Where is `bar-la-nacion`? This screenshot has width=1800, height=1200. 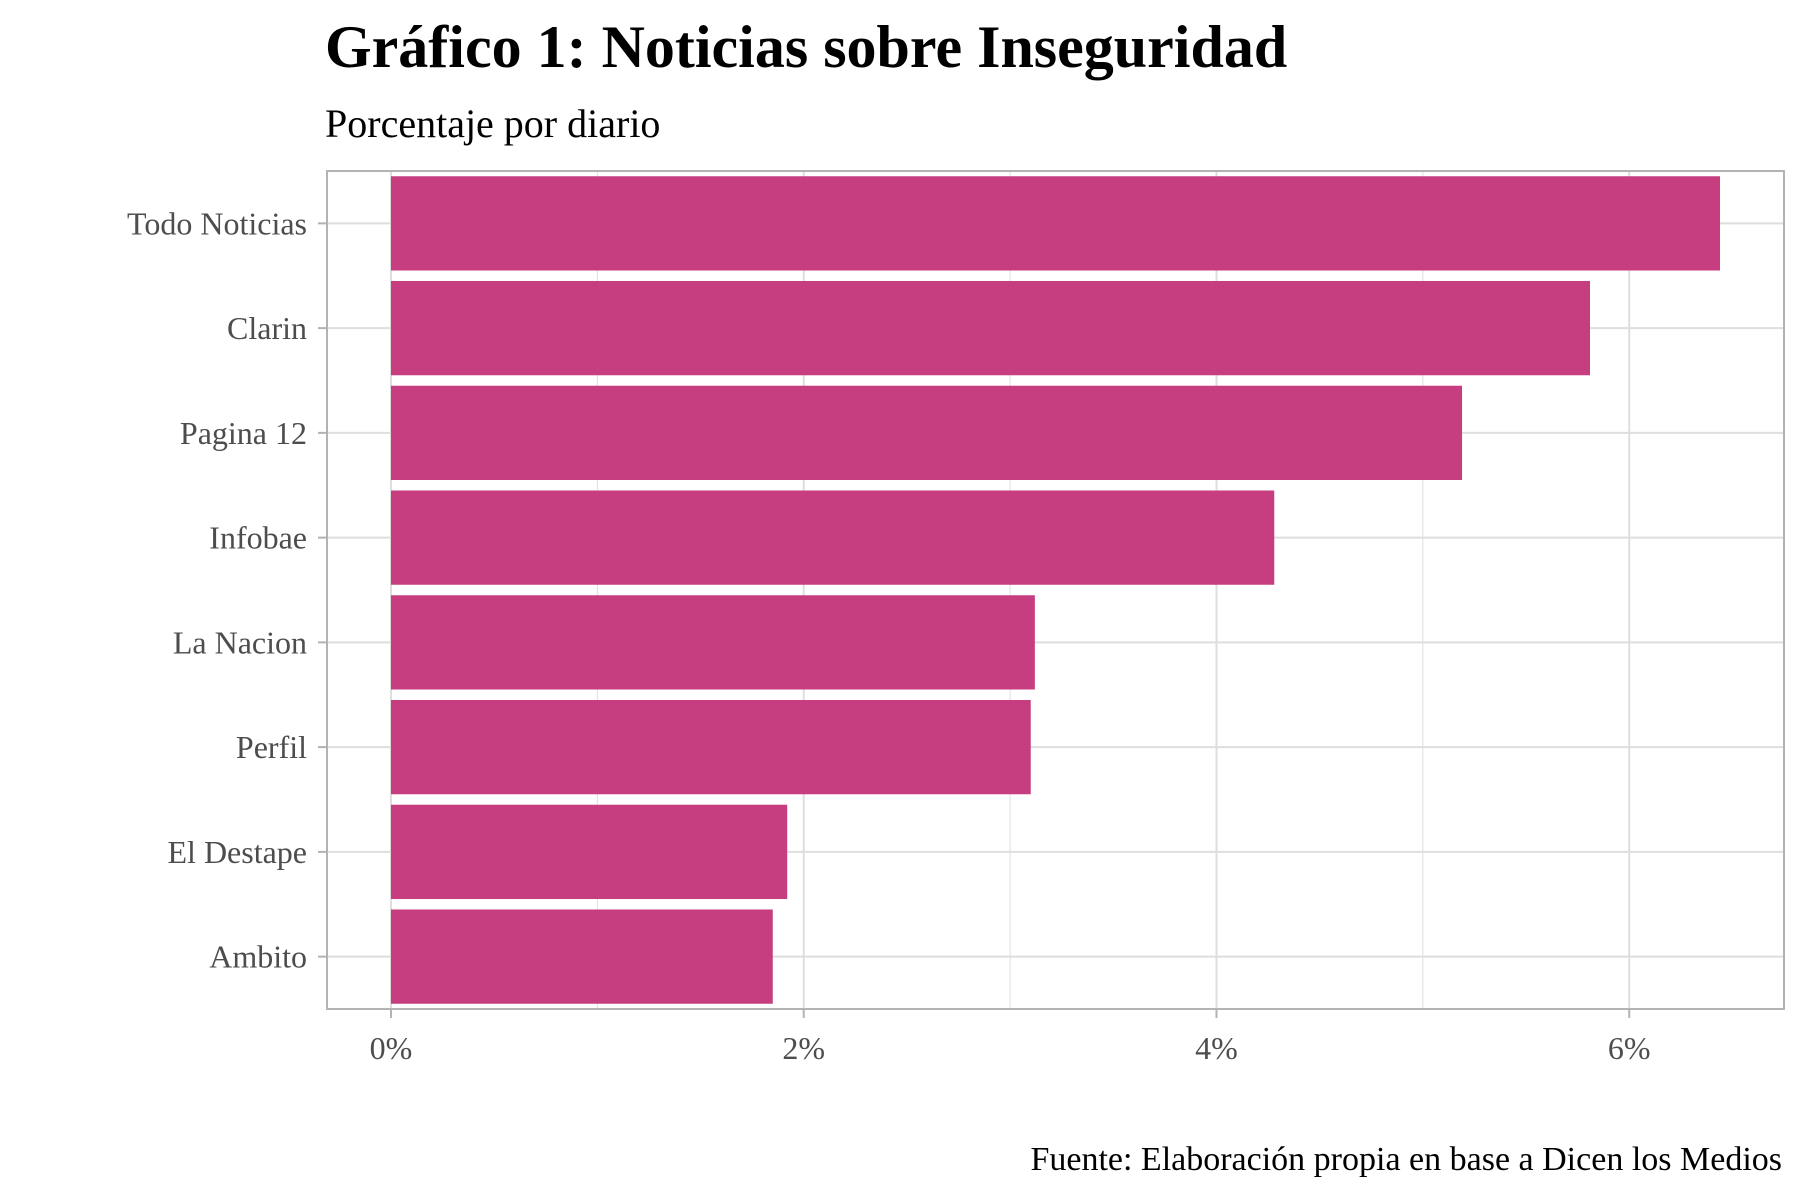 bar-la-nacion is located at coordinates (712, 642).